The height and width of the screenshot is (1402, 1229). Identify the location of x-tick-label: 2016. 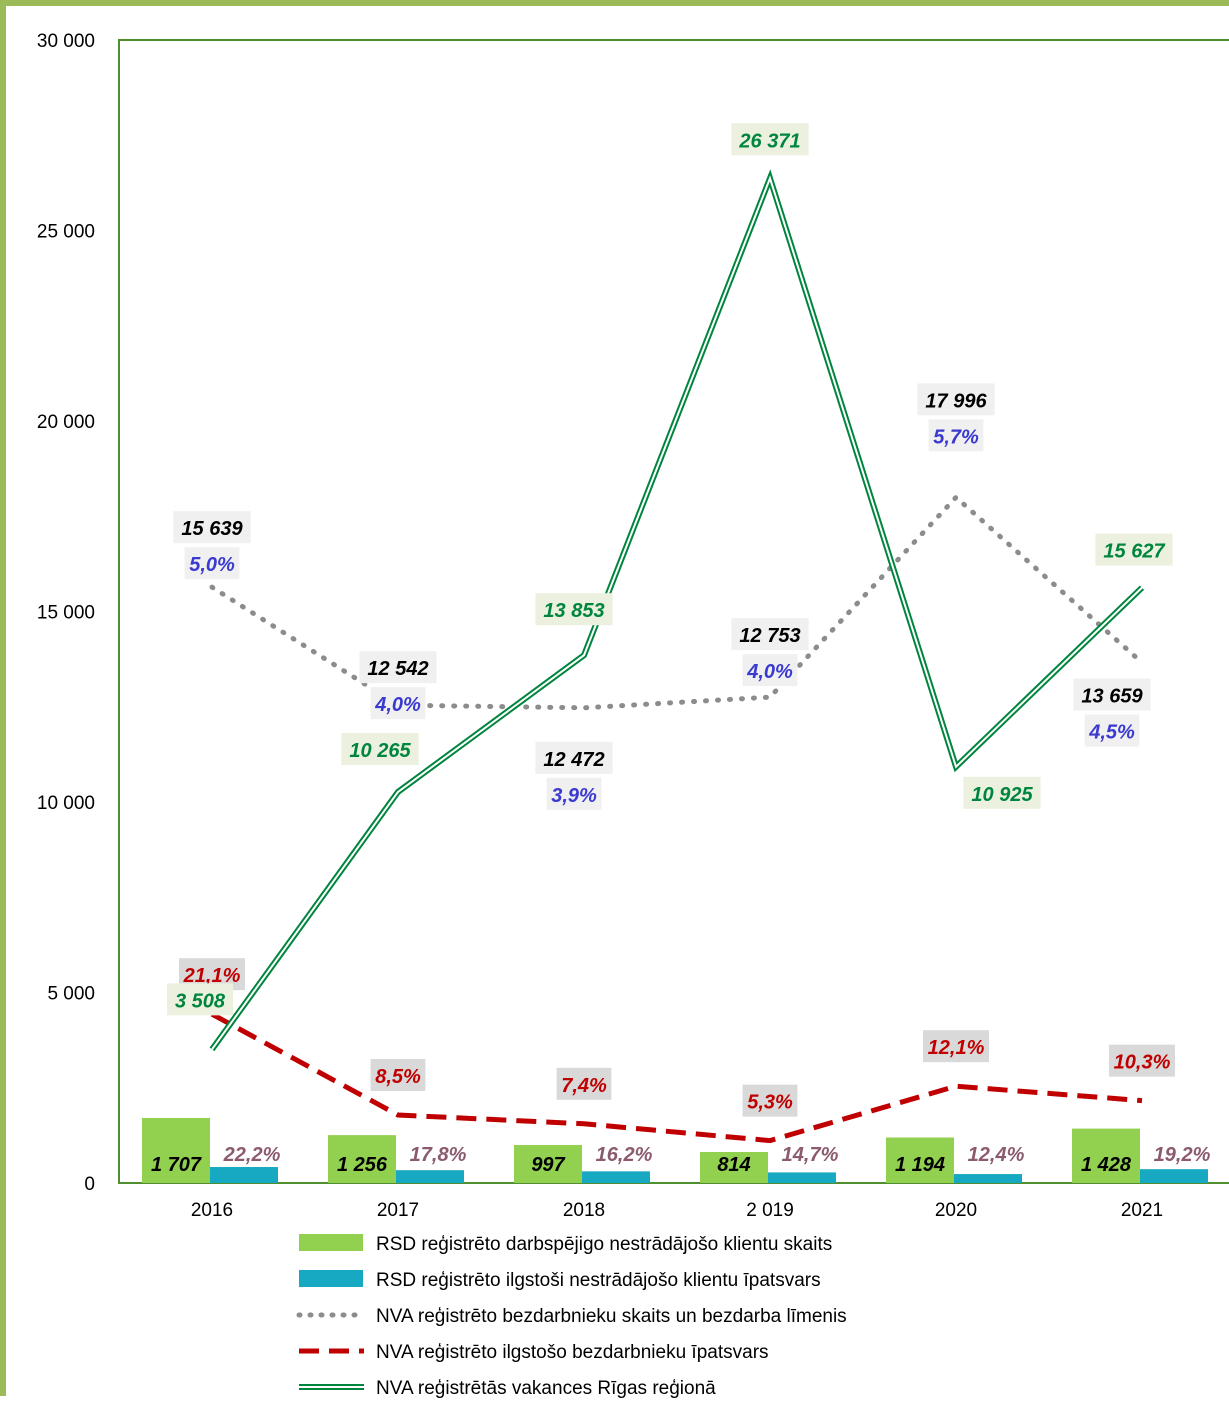
(212, 1210).